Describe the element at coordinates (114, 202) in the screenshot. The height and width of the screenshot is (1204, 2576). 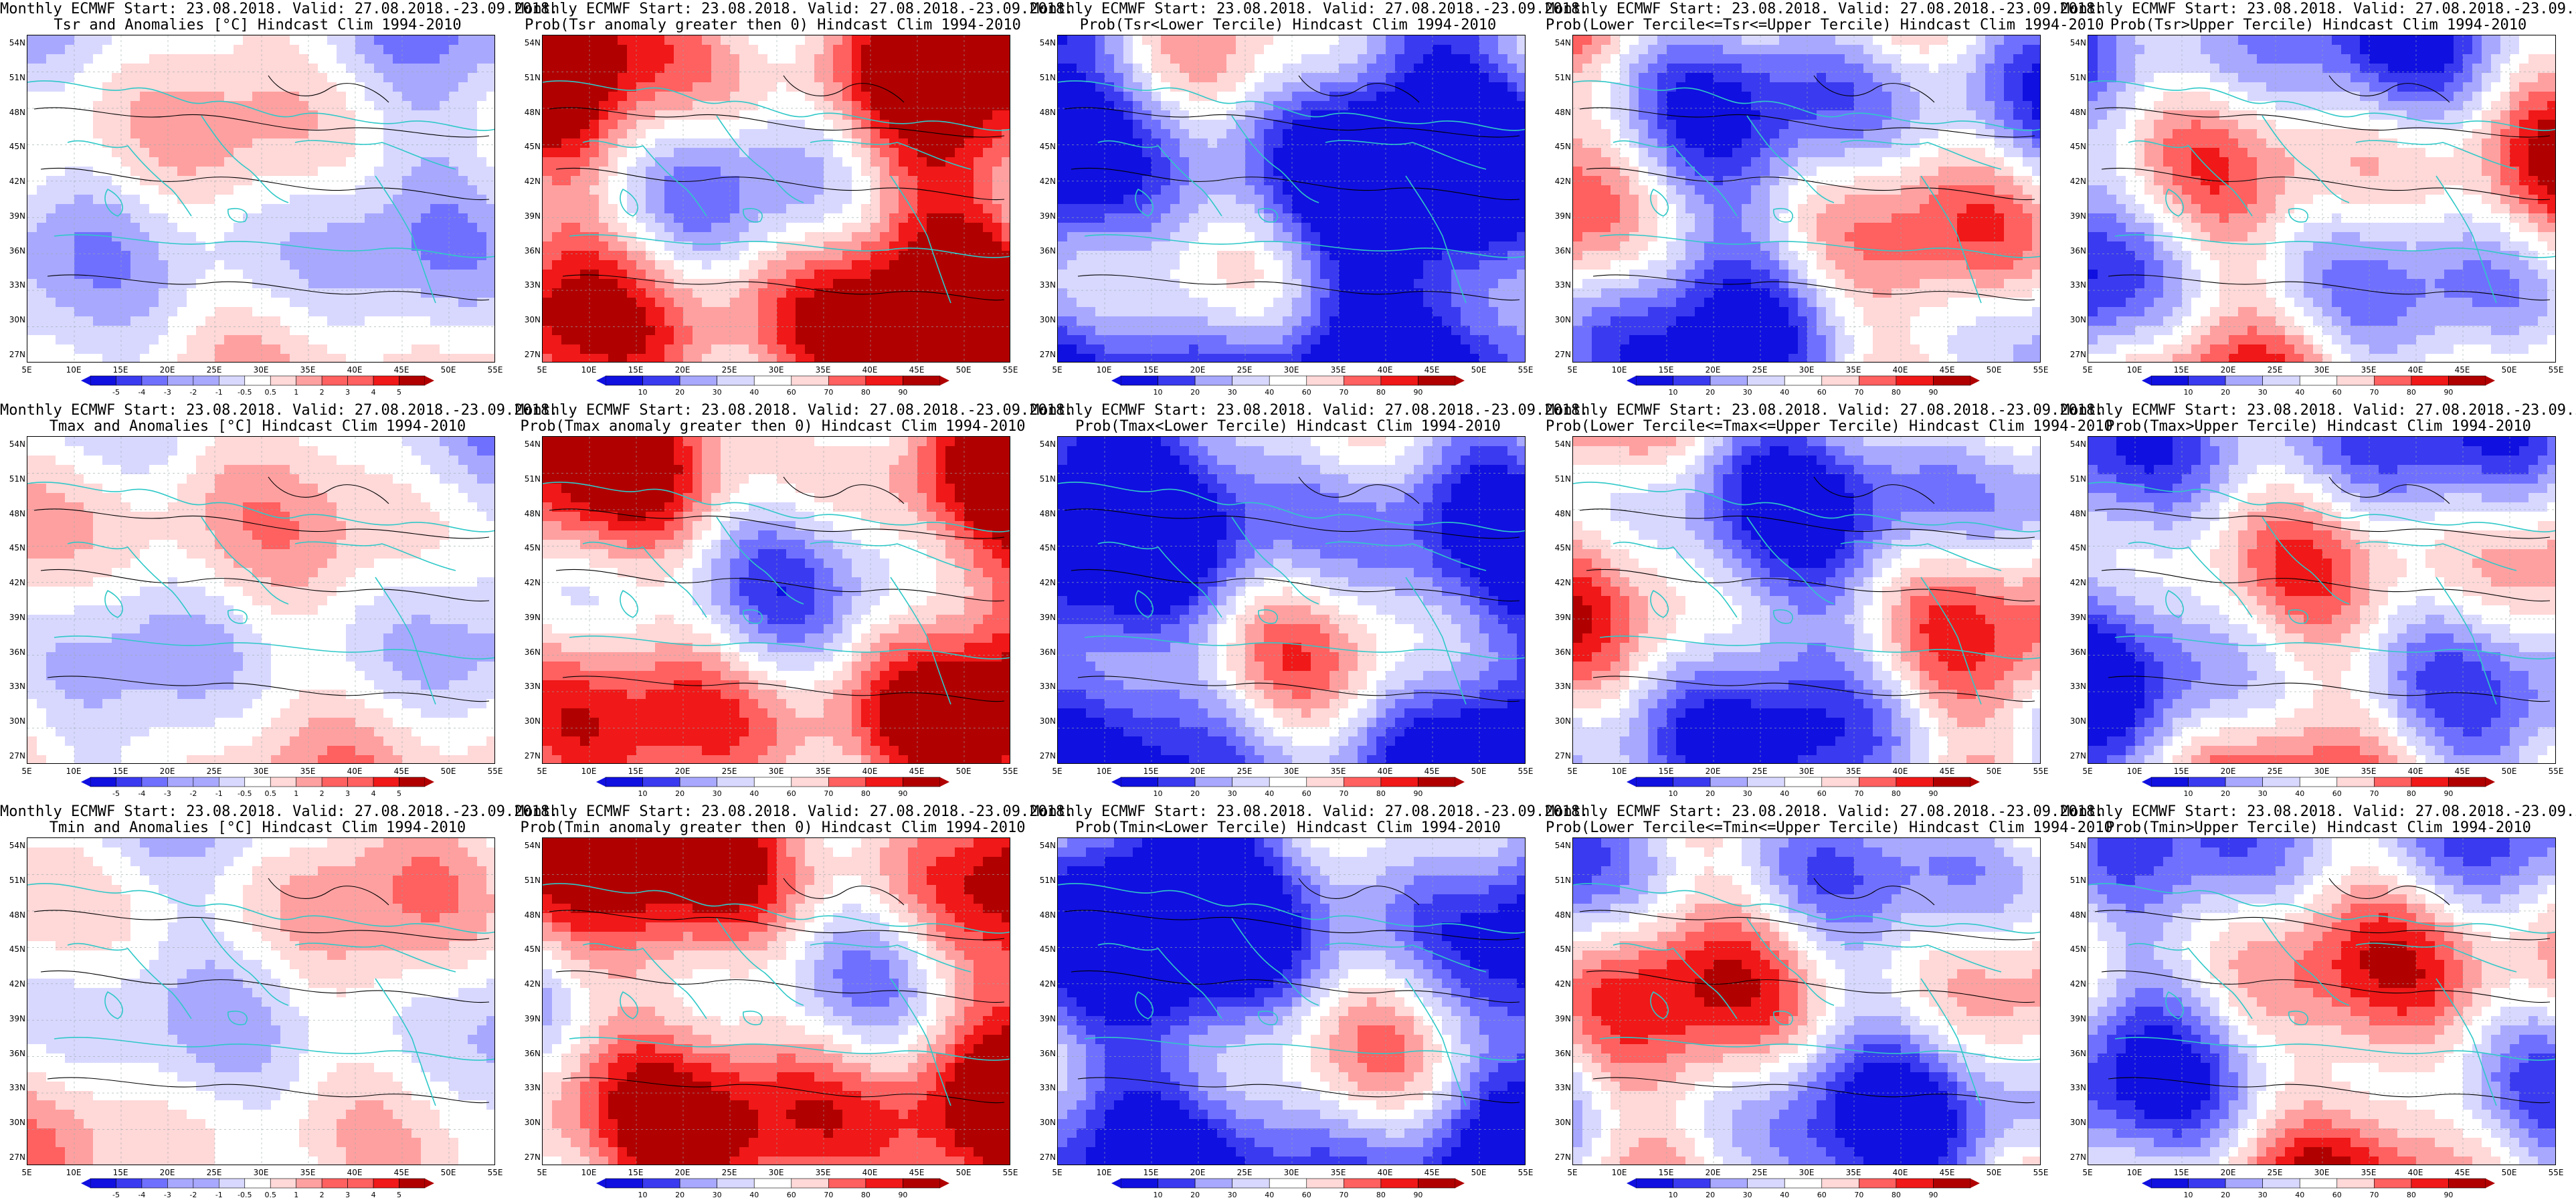
I see `coastline` at that location.